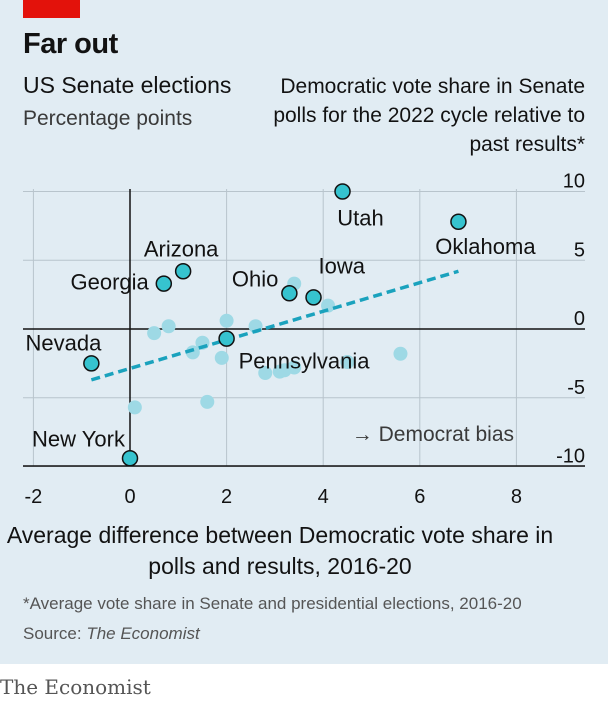 The height and width of the screenshot is (701, 608). Describe the element at coordinates (75, 687) in the screenshot. I see `economist-logo: The Economist` at that location.